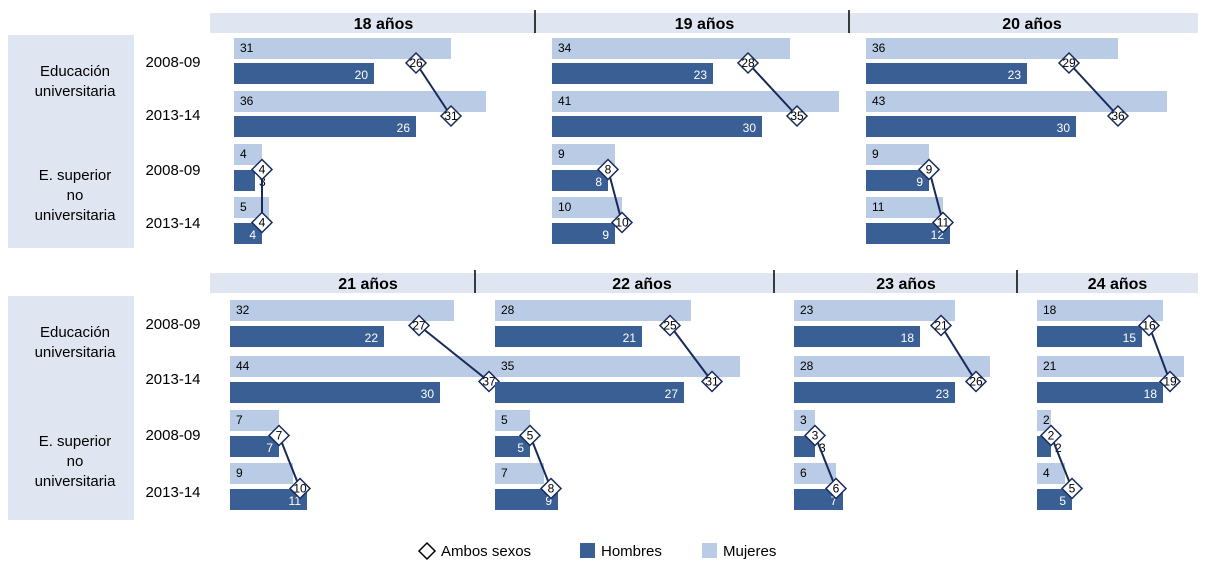 The height and width of the screenshot is (561, 1208). I want to click on legend-hombres-swatch, so click(587, 550).